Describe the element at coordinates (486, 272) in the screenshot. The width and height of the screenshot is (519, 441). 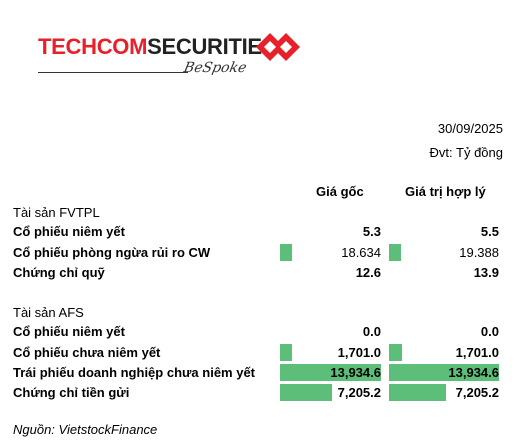
I see `fair-value: 13.9` at that location.